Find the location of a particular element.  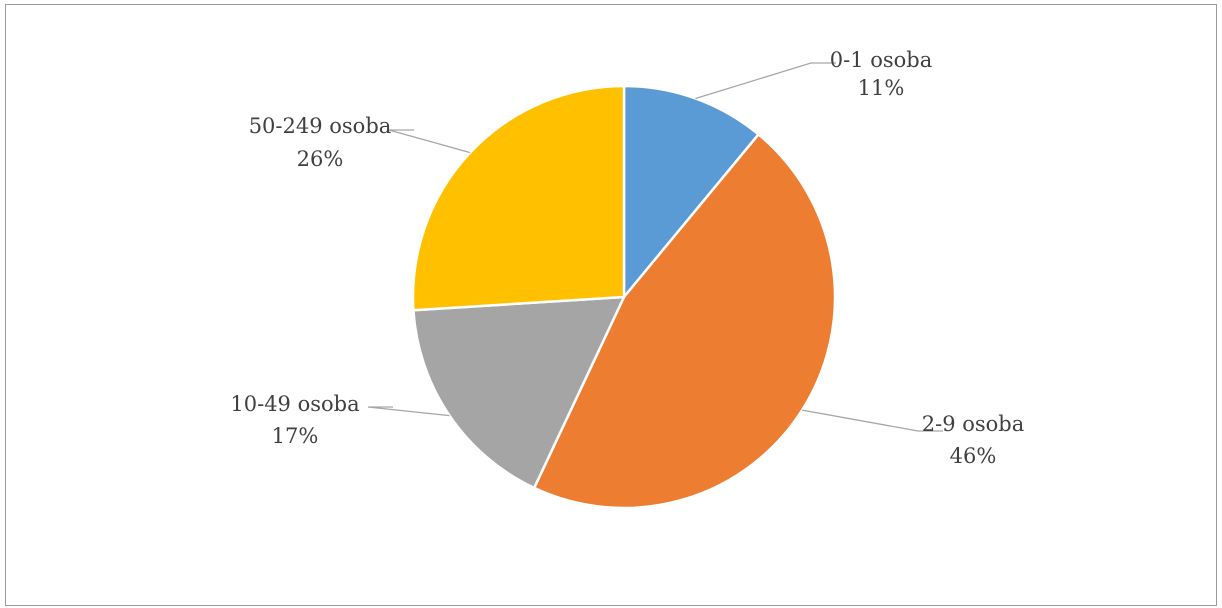

pie-slice-0-1-osoba is located at coordinates (691, 191).